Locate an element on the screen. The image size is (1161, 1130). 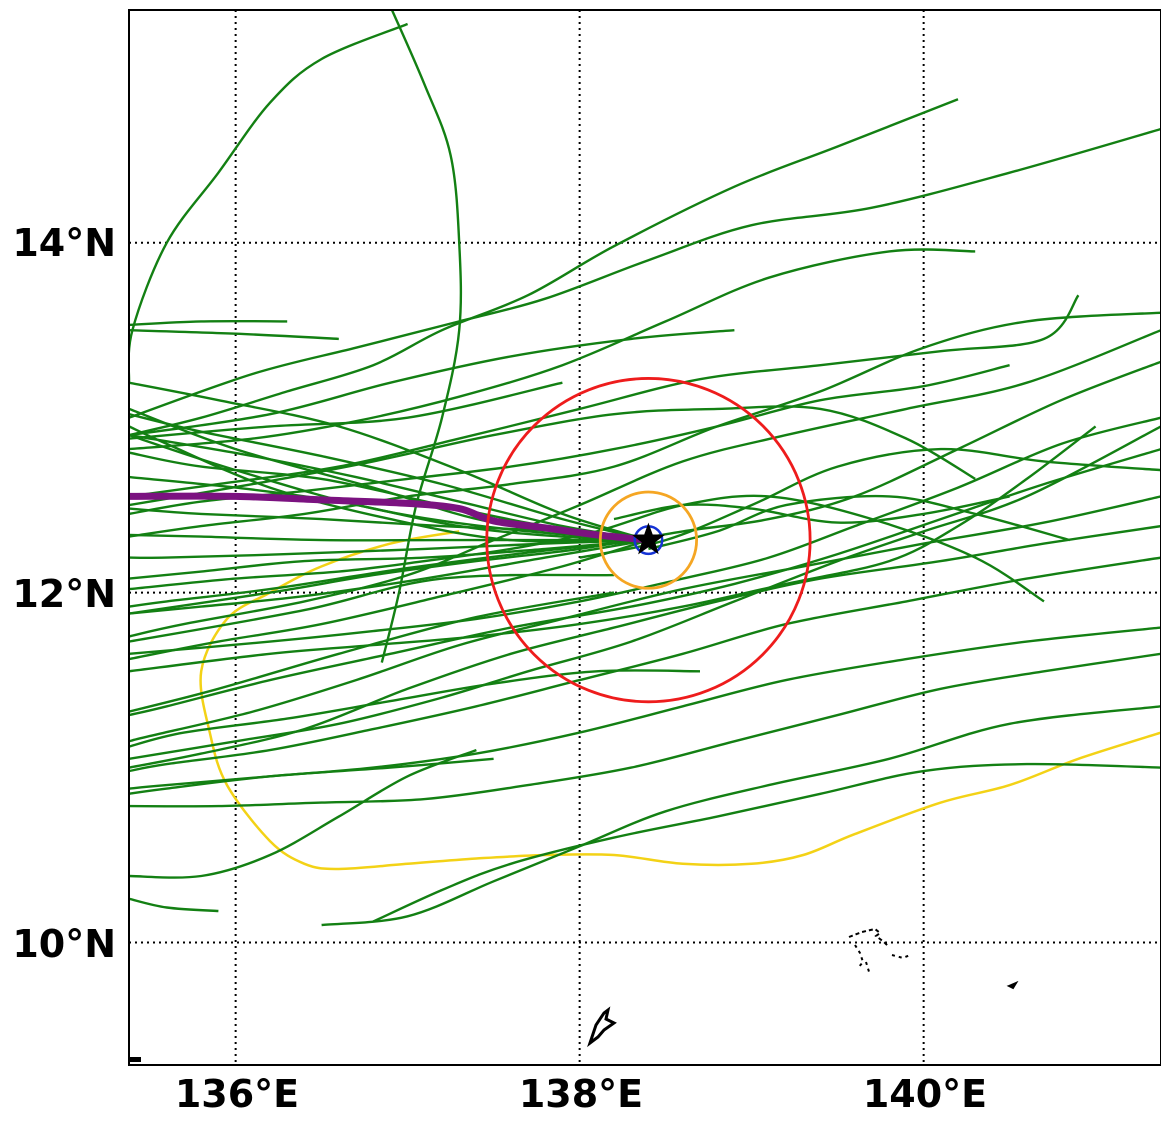
corner-island is located at coordinates (135, 1059).